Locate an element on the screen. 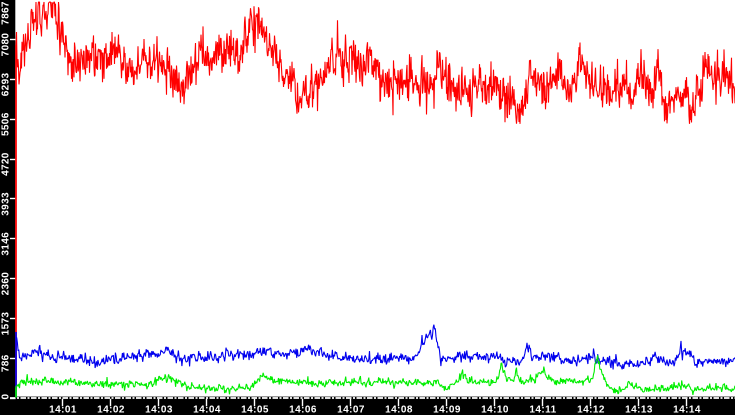  svg-text: 14:10 is located at coordinates (495, 410).